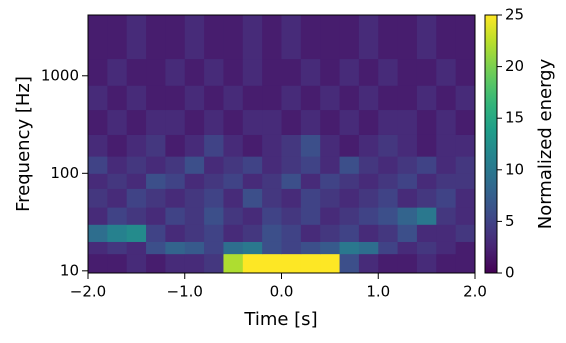  What do you see at coordinates (475, 292) in the screenshot?
I see `x-tick-label: 2.0` at bounding box center [475, 292].